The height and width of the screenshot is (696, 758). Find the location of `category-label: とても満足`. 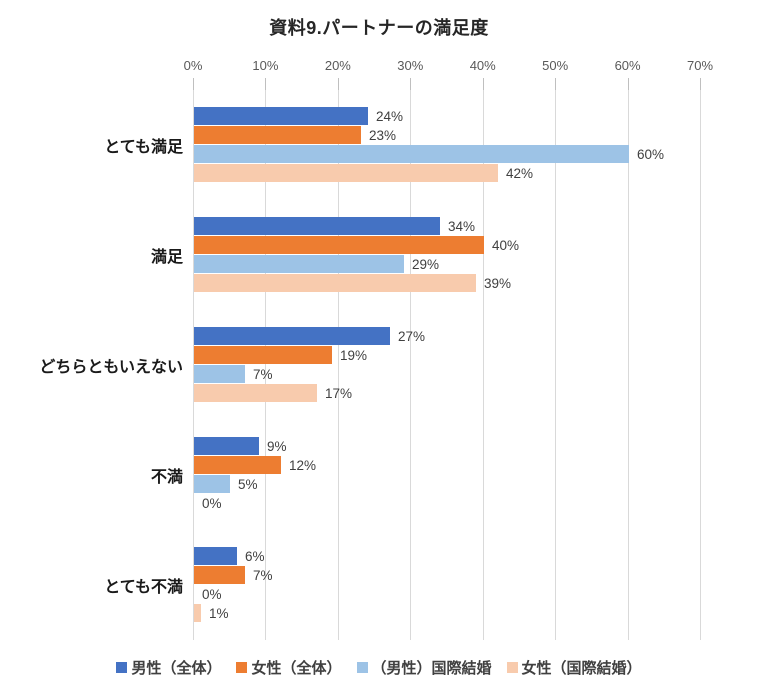

category-label: とても満足 is located at coordinates (143, 147).